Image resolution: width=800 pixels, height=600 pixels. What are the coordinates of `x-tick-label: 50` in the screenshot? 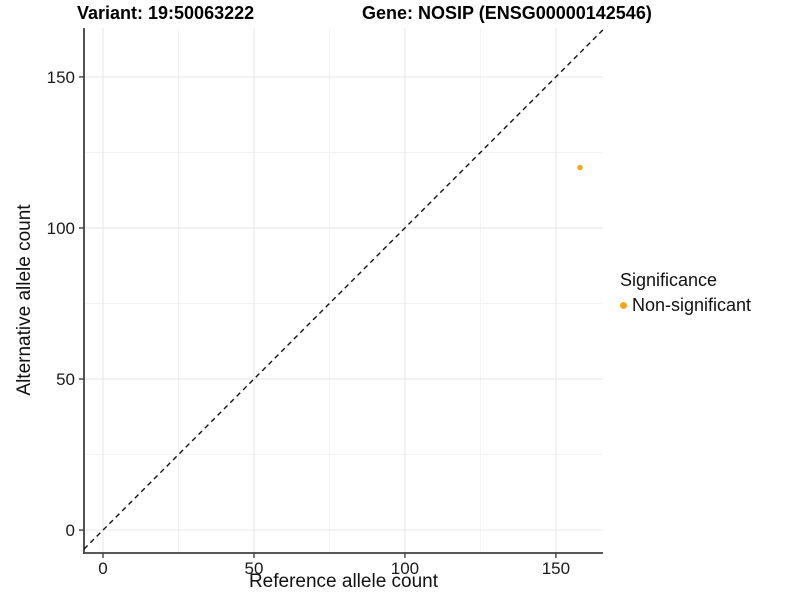 It's located at (254, 568).